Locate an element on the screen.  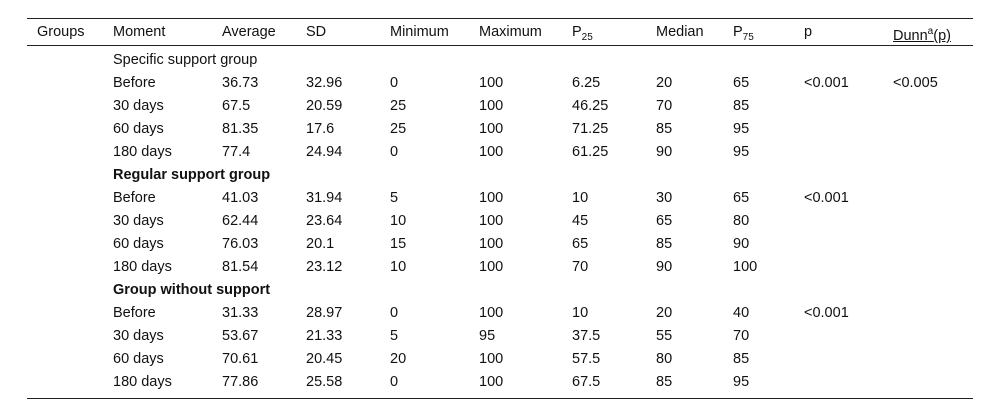
cell: 41.03 is located at coordinates (240, 198).